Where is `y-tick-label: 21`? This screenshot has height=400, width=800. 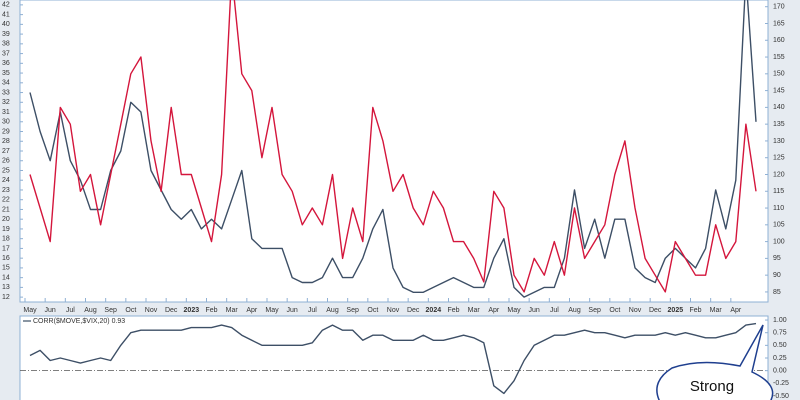
y-tick-label: 21 is located at coordinates (6, 209).